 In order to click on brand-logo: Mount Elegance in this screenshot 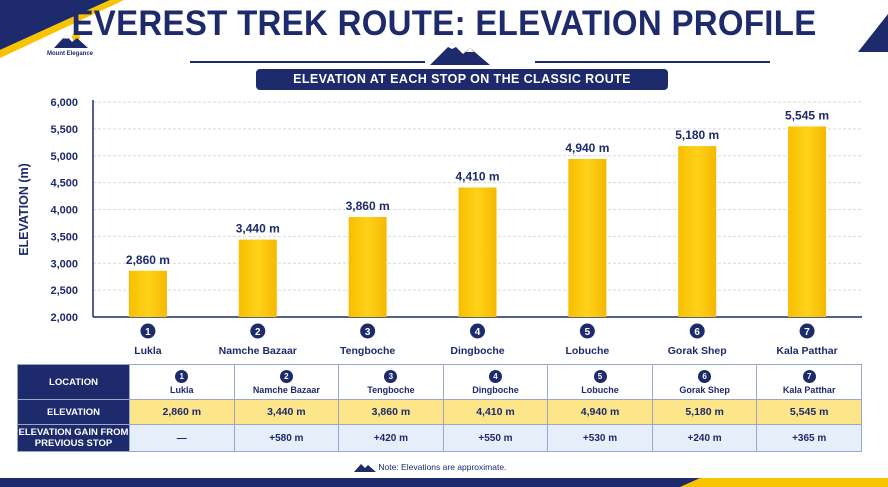, I will do `click(70, 44)`.